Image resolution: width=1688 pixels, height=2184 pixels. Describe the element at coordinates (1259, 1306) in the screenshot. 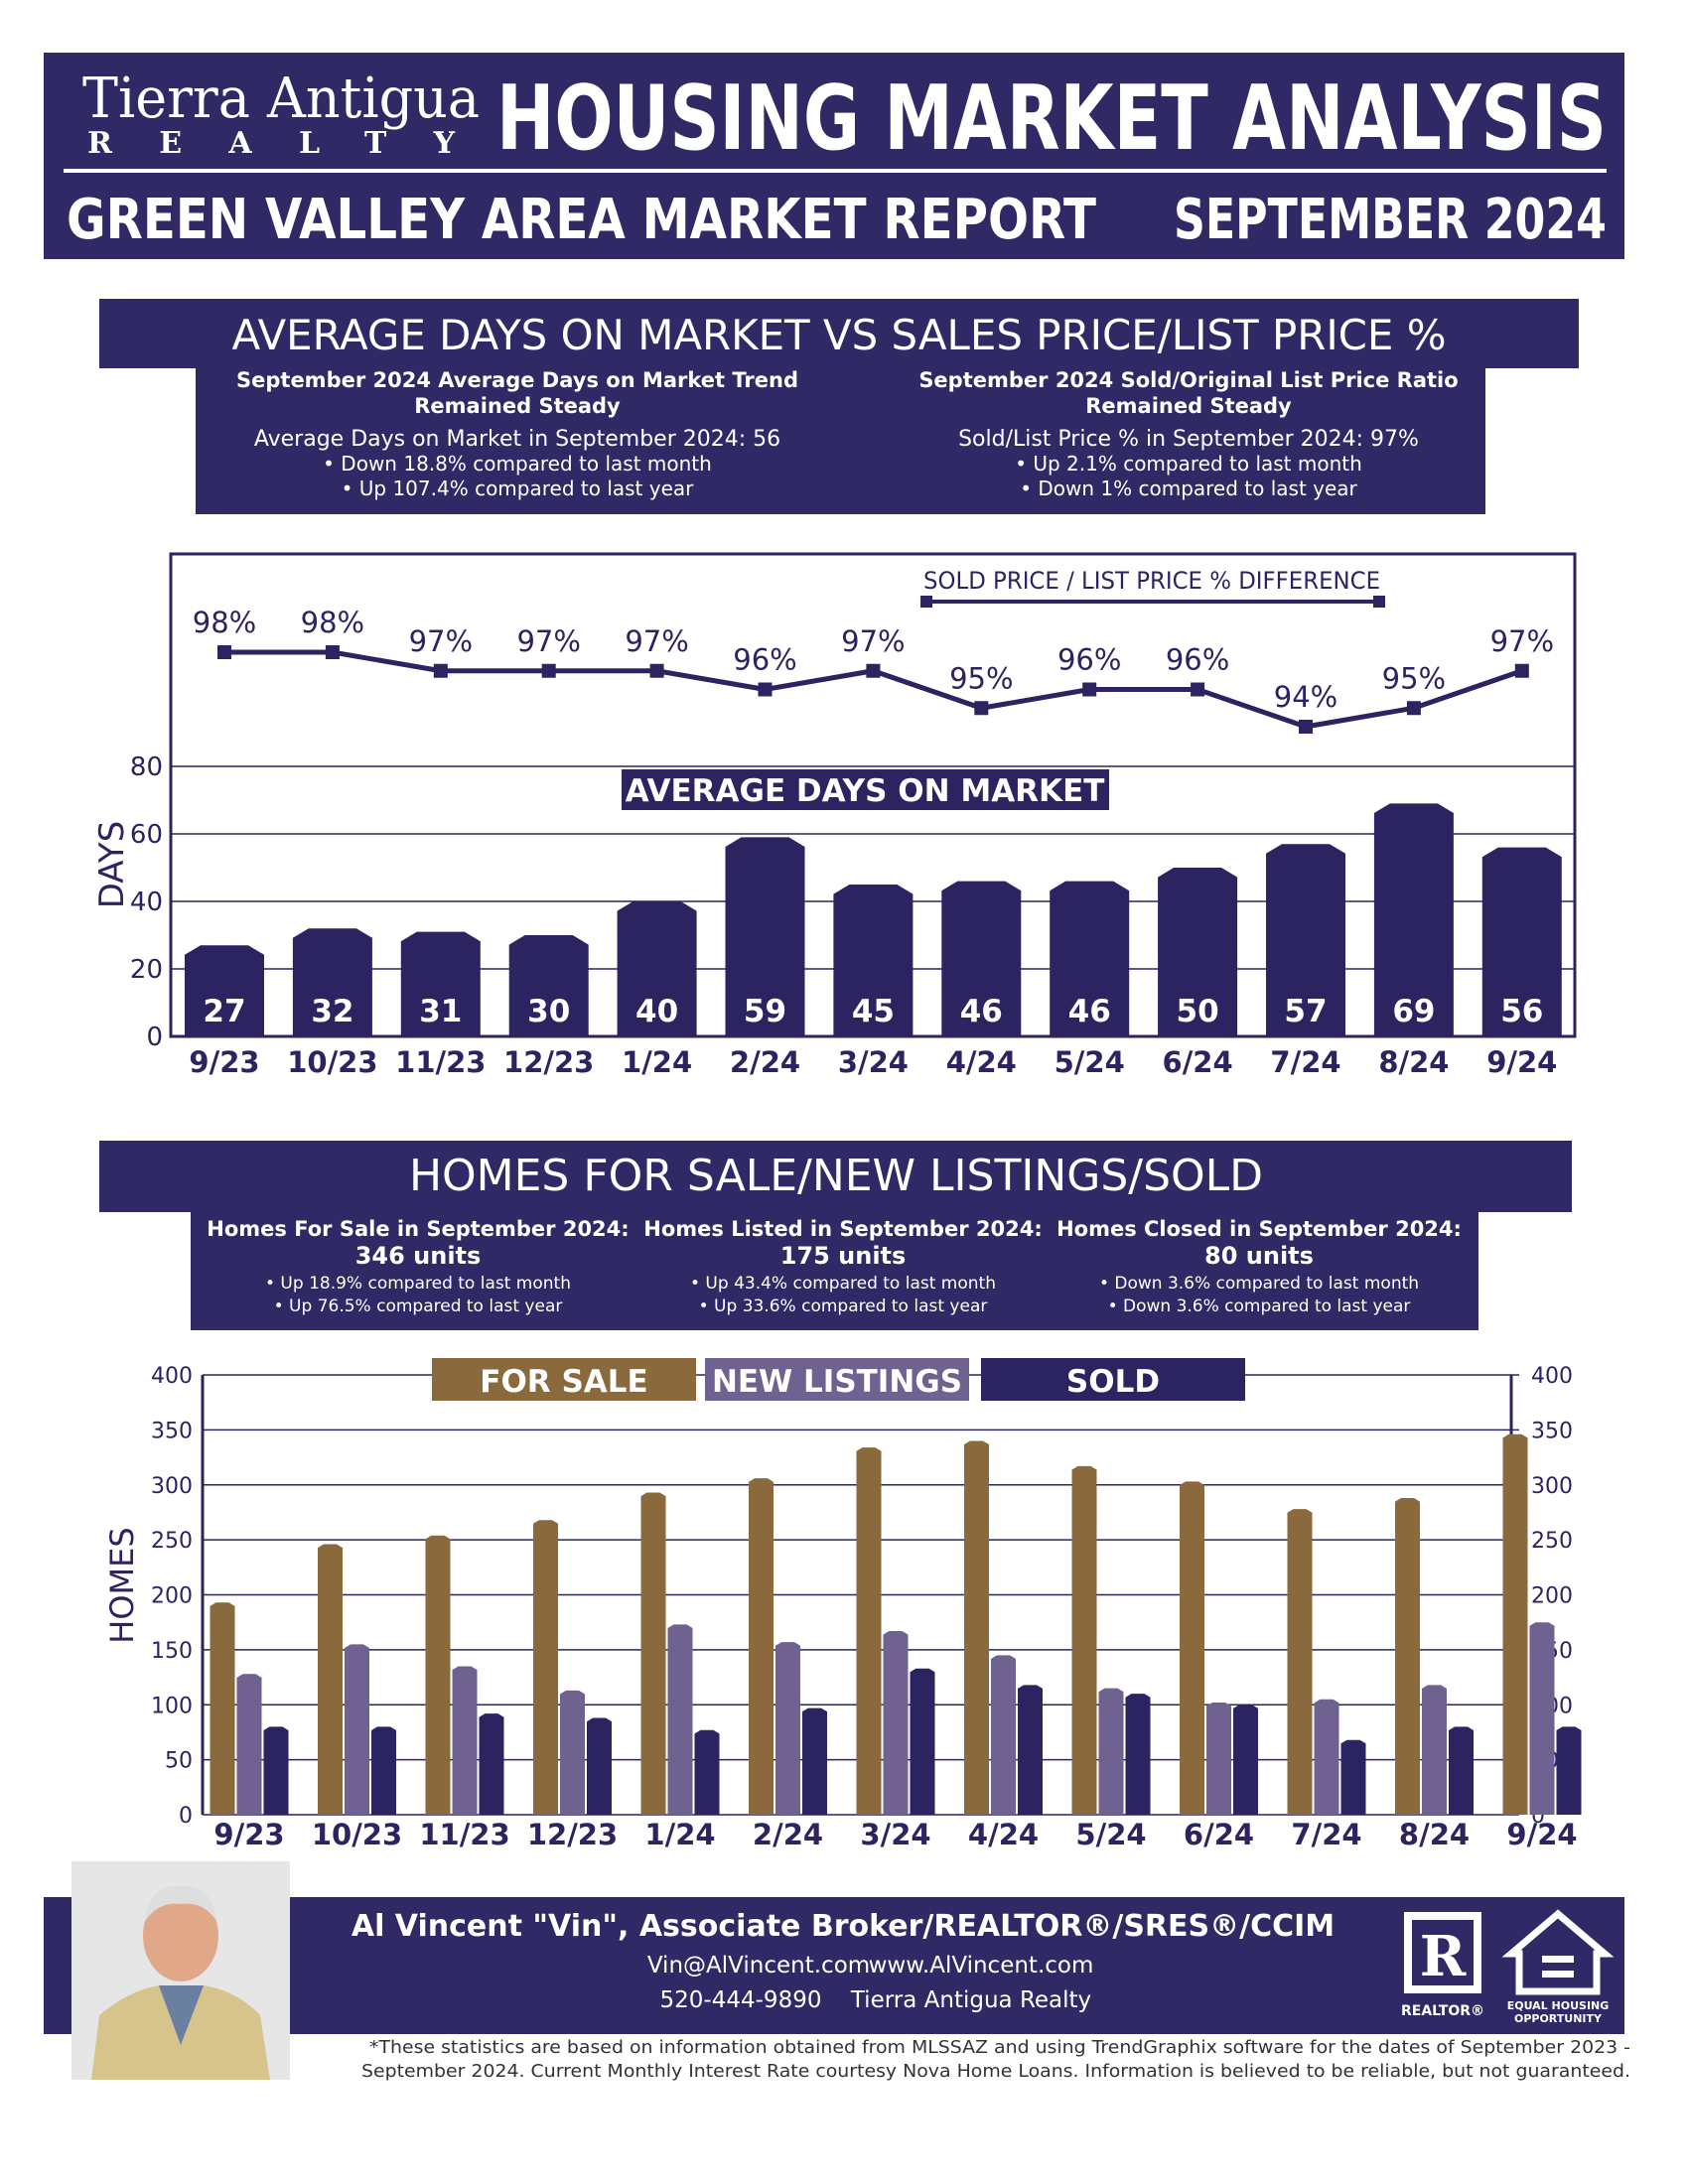

I see `info-line: • Down 3.6% compared to last year` at that location.